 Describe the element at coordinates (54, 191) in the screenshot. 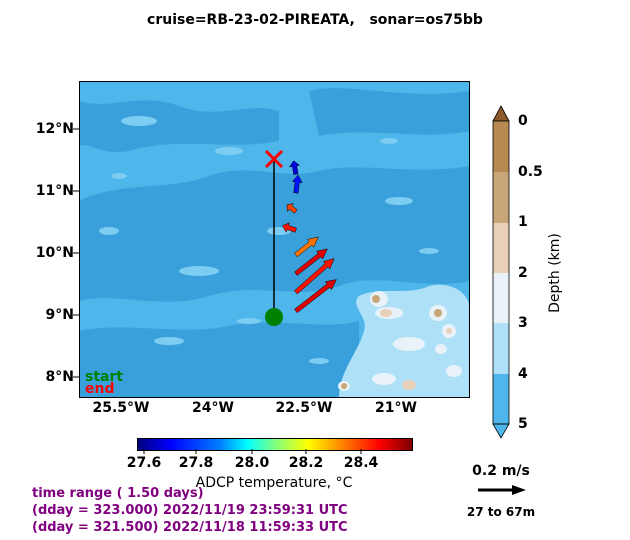

I see `lat-tick: 11°N` at that location.